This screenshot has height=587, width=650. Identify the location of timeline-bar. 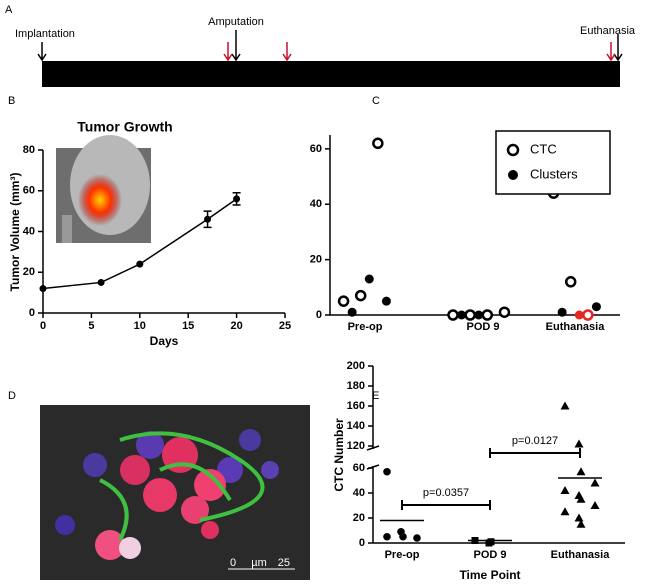
(331, 74).